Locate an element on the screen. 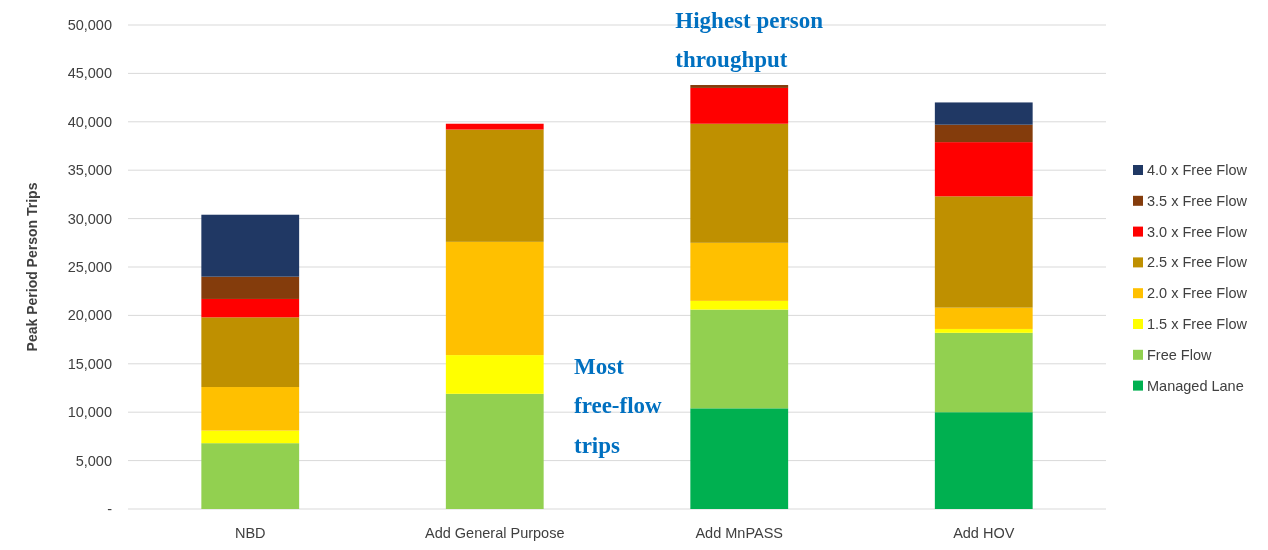  y-tick-label: 15,000 is located at coordinates (89, 363).